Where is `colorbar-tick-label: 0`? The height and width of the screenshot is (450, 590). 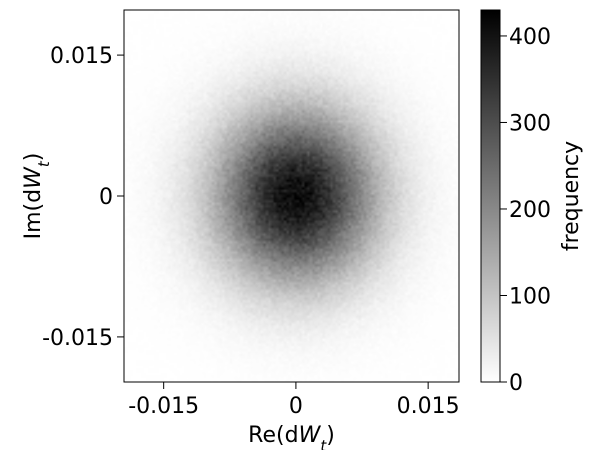 colorbar-tick-label: 0 is located at coordinates (516, 383).